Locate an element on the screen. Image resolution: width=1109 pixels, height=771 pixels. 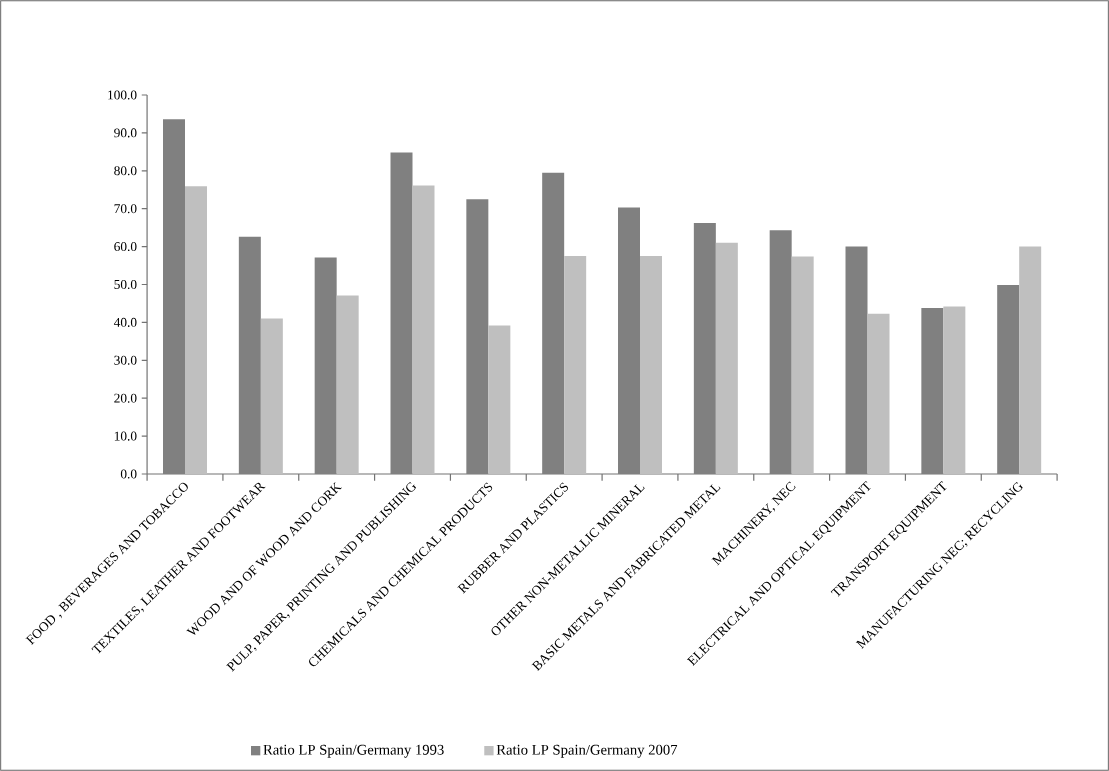
y-tick-label: 40.0 is located at coordinates (125, 322).